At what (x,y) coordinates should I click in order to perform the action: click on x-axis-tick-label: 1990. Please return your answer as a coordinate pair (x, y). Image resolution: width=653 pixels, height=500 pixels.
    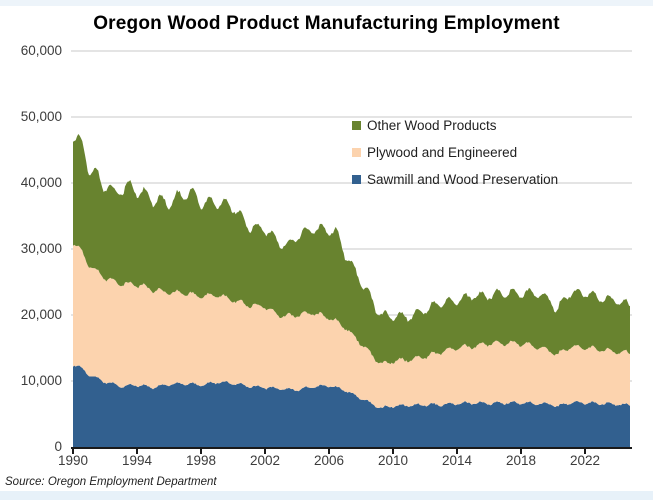
    Looking at the image, I should click on (73, 460).